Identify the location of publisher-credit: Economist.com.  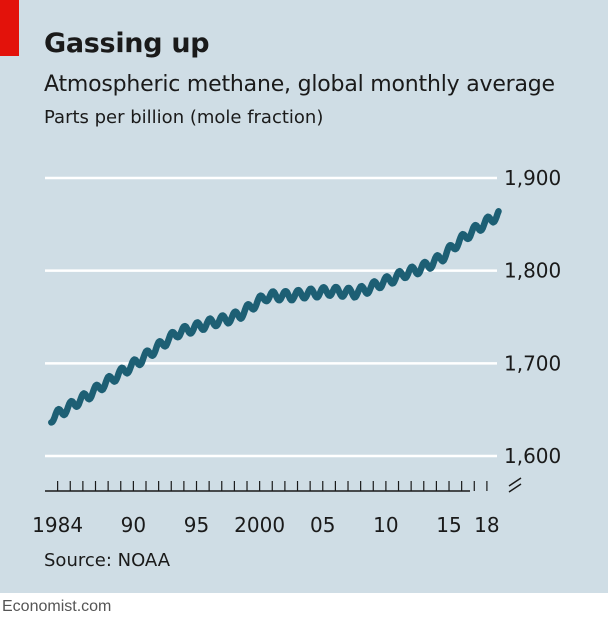
(57, 606).